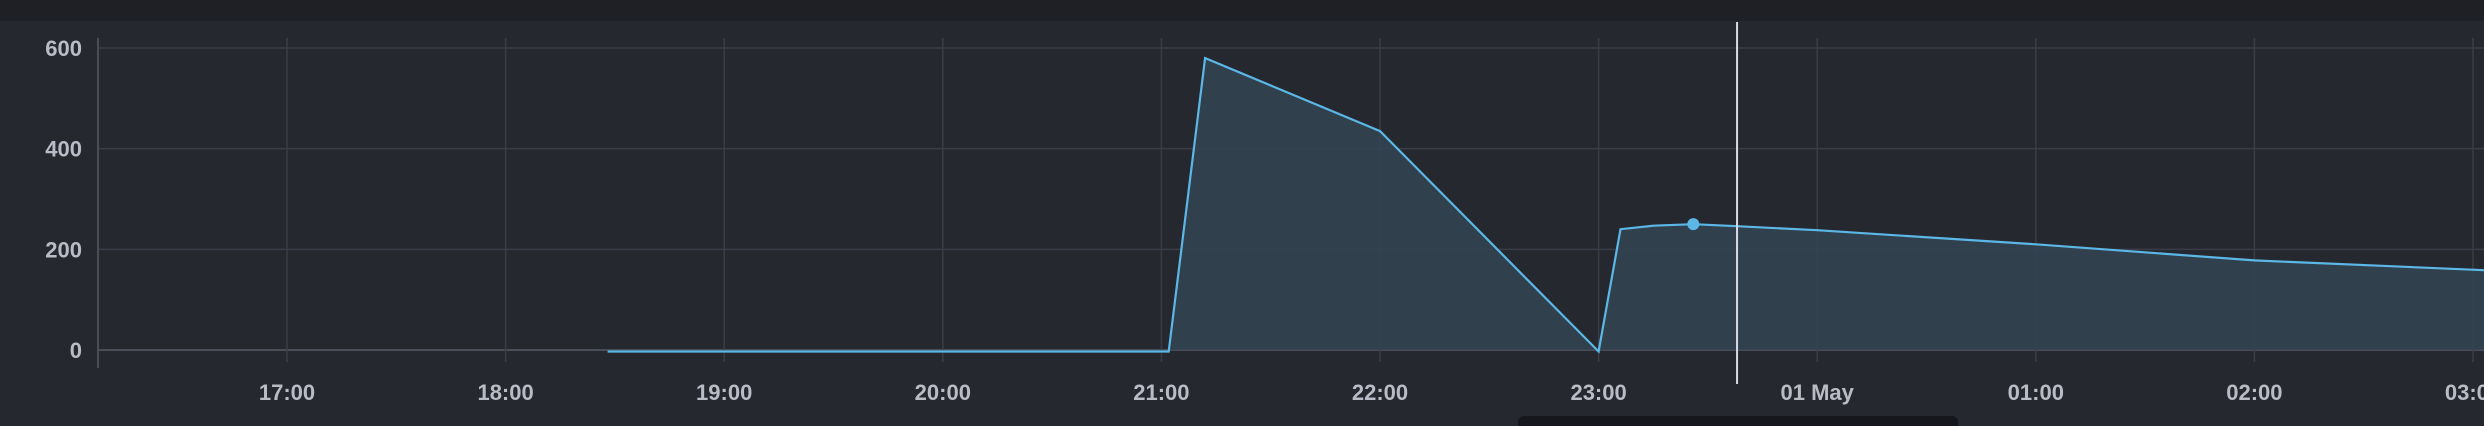  What do you see at coordinates (63, 199) in the screenshot?
I see `y-axis-tick-labels: 0 200 400 600` at bounding box center [63, 199].